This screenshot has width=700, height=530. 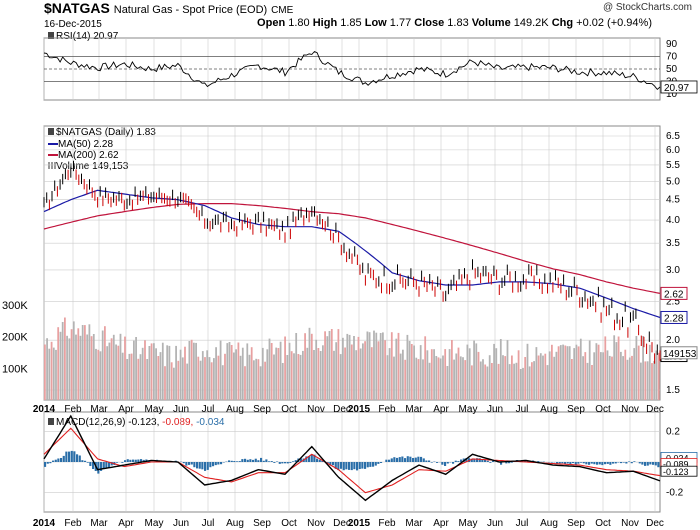 What do you see at coordinates (673, 220) in the screenshot?
I see `price-tick-label: 4.0` at bounding box center [673, 220].